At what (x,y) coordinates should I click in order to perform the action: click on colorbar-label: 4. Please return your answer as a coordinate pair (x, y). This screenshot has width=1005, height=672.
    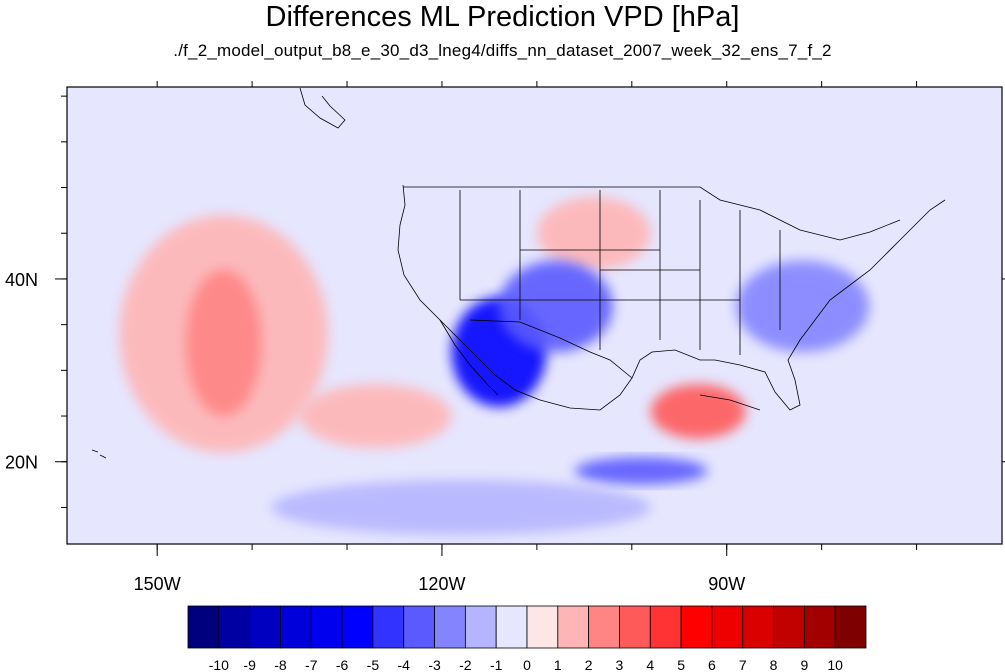
    Looking at the image, I should click on (650, 664).